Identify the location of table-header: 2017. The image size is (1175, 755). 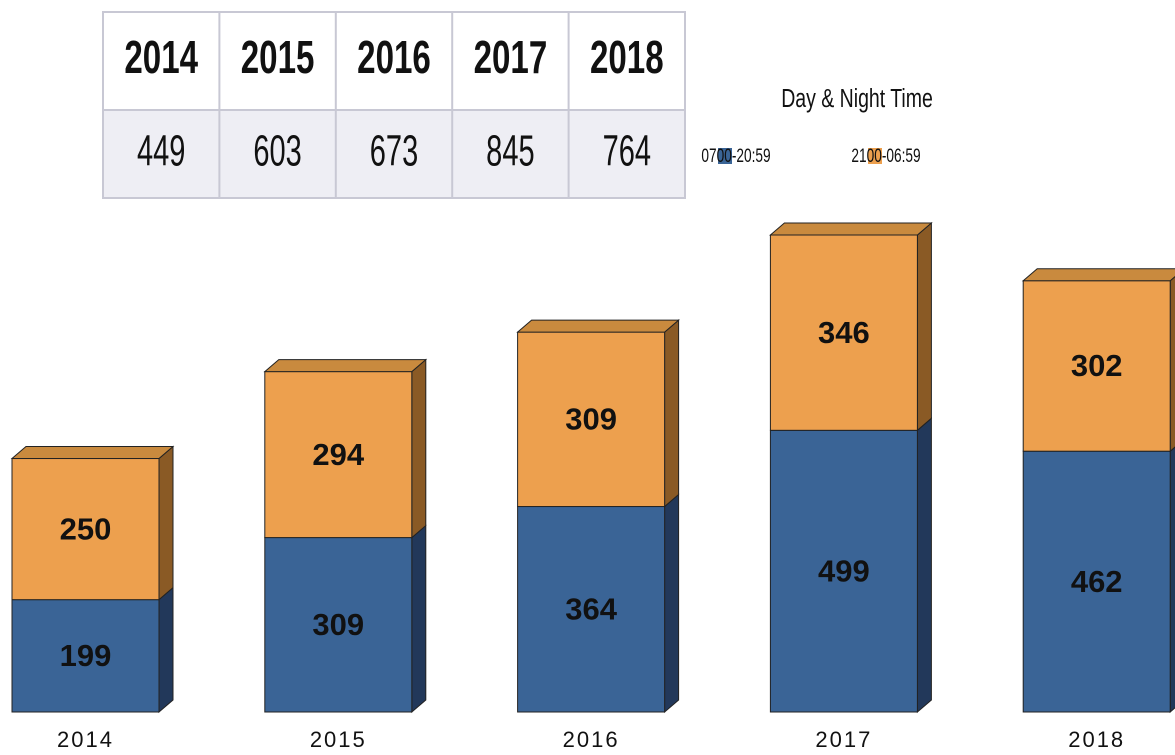
(511, 58).